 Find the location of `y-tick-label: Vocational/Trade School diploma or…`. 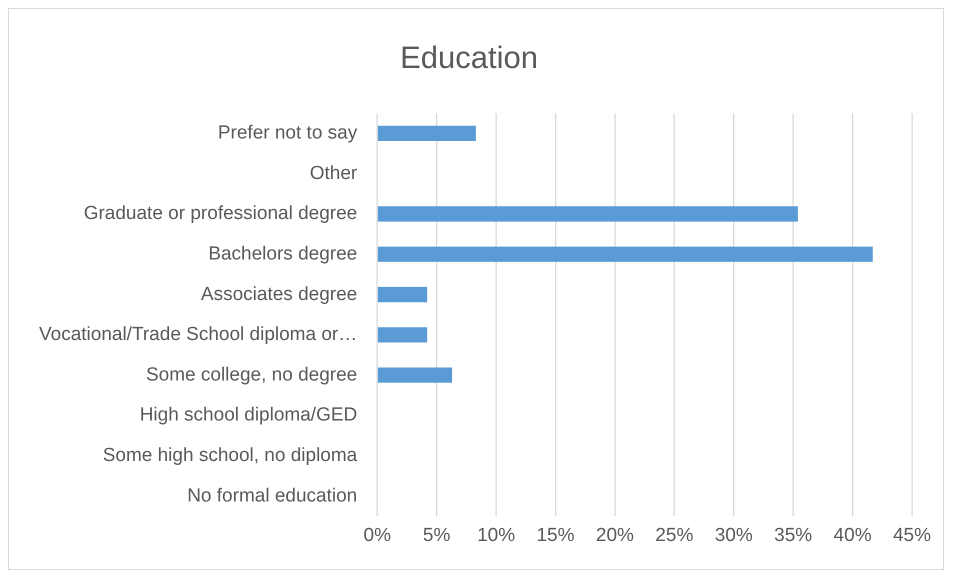

y-tick-label: Vocational/Trade School diploma or… is located at coordinates (198, 335).